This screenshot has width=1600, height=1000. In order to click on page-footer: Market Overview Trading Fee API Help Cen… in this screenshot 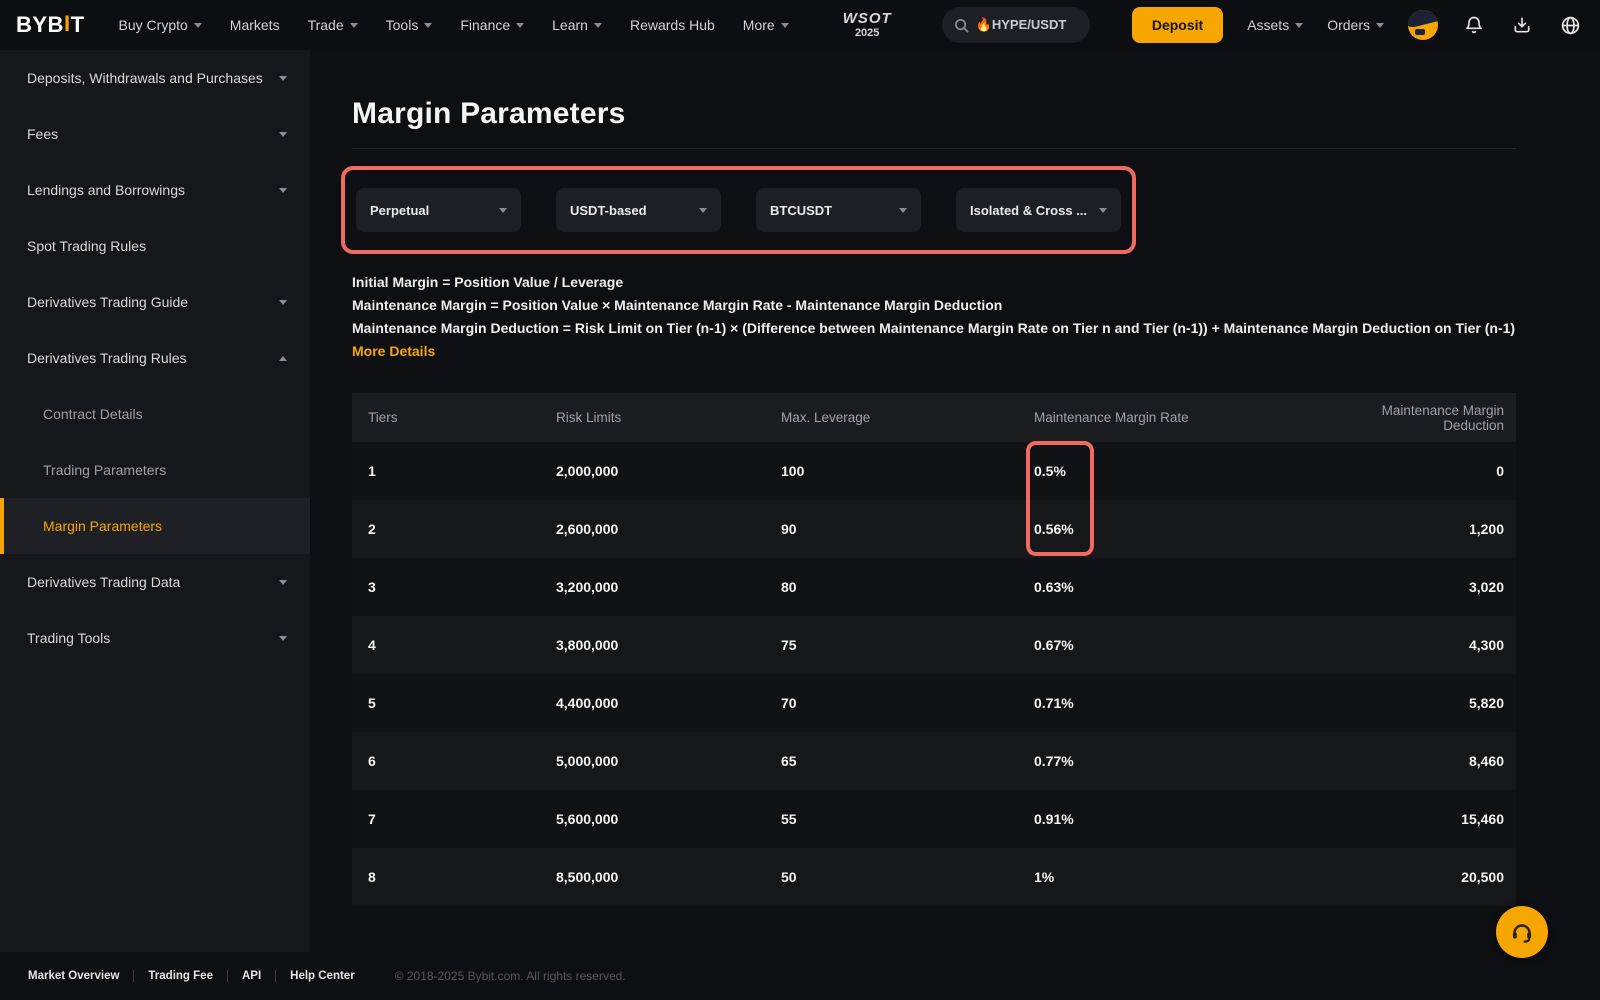, I will do `click(800, 976)`.